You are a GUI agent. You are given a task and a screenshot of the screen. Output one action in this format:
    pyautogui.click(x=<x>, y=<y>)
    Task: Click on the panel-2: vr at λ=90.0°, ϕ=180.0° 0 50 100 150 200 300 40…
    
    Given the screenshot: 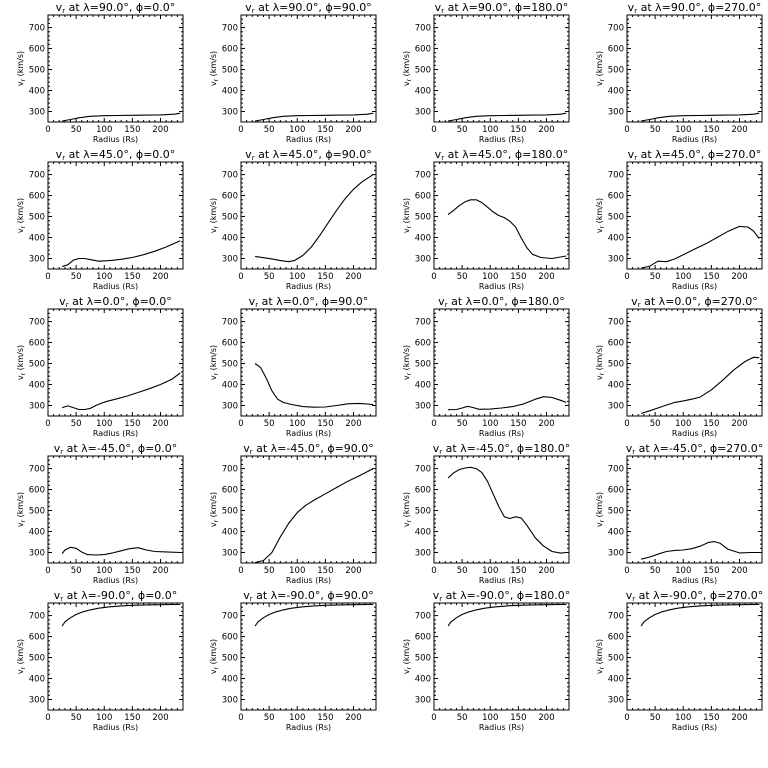 What is the action you would take?
    pyautogui.click(x=486, y=72)
    